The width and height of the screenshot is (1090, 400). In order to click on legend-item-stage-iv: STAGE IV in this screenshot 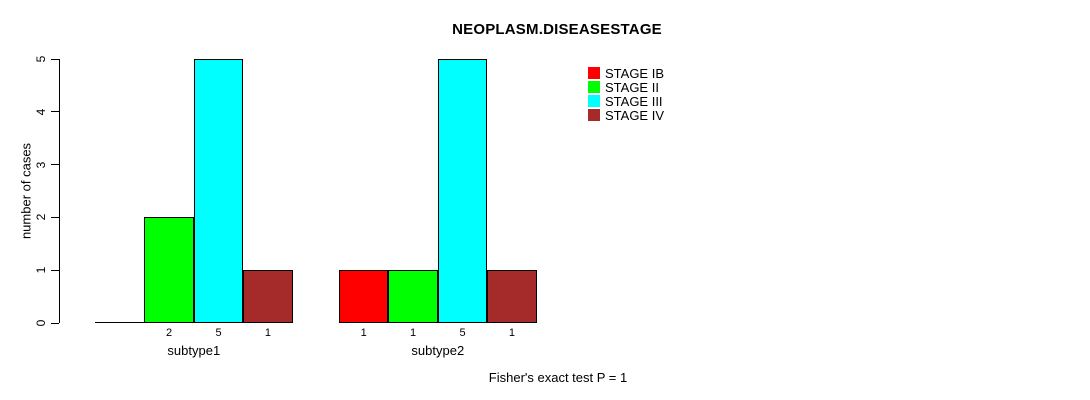, I will do `click(626, 115)`.